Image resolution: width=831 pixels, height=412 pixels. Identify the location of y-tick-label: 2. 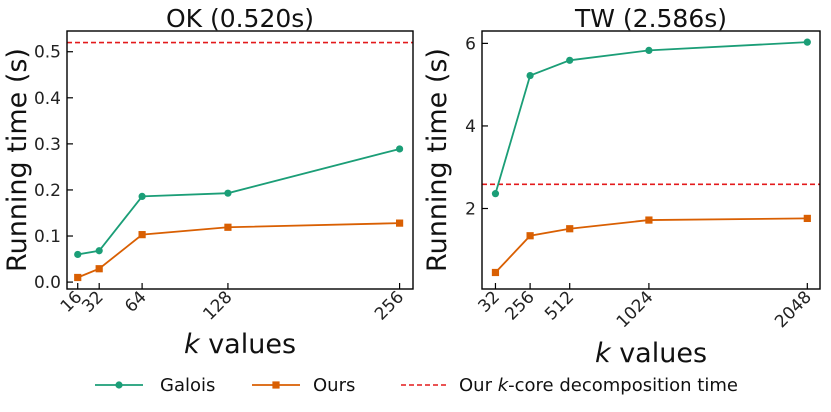
(470, 210).